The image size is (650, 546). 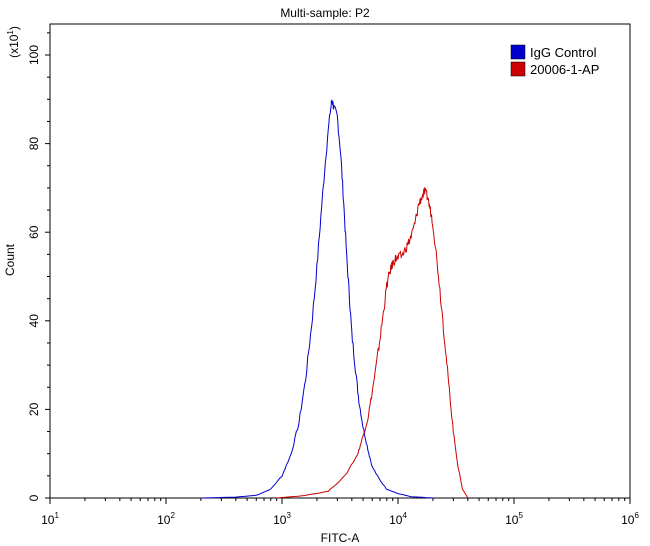 What do you see at coordinates (514, 519) in the screenshot?
I see `x-tick-label: 10⁵` at bounding box center [514, 519].